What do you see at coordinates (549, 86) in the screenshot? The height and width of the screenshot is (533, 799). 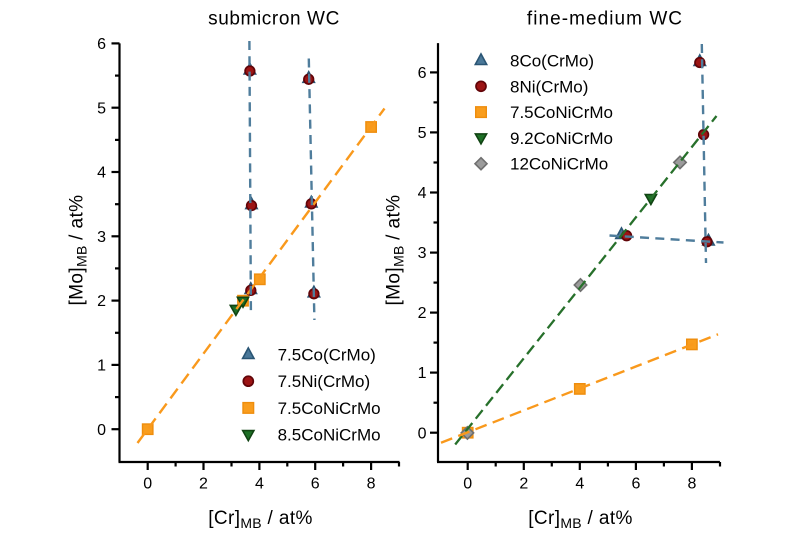 I see `svg-text: 8Ni(CrMo)` at bounding box center [549, 86].